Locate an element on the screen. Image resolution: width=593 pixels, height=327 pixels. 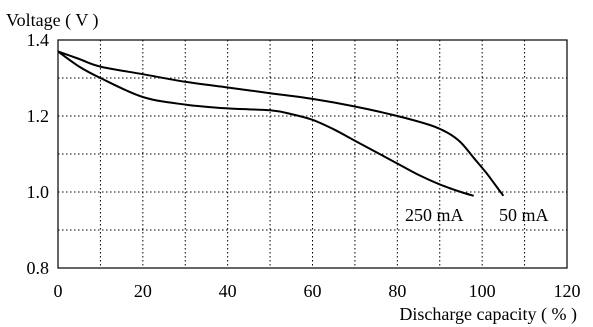
series-label-50ma: 50 mA is located at coordinates (524, 215).